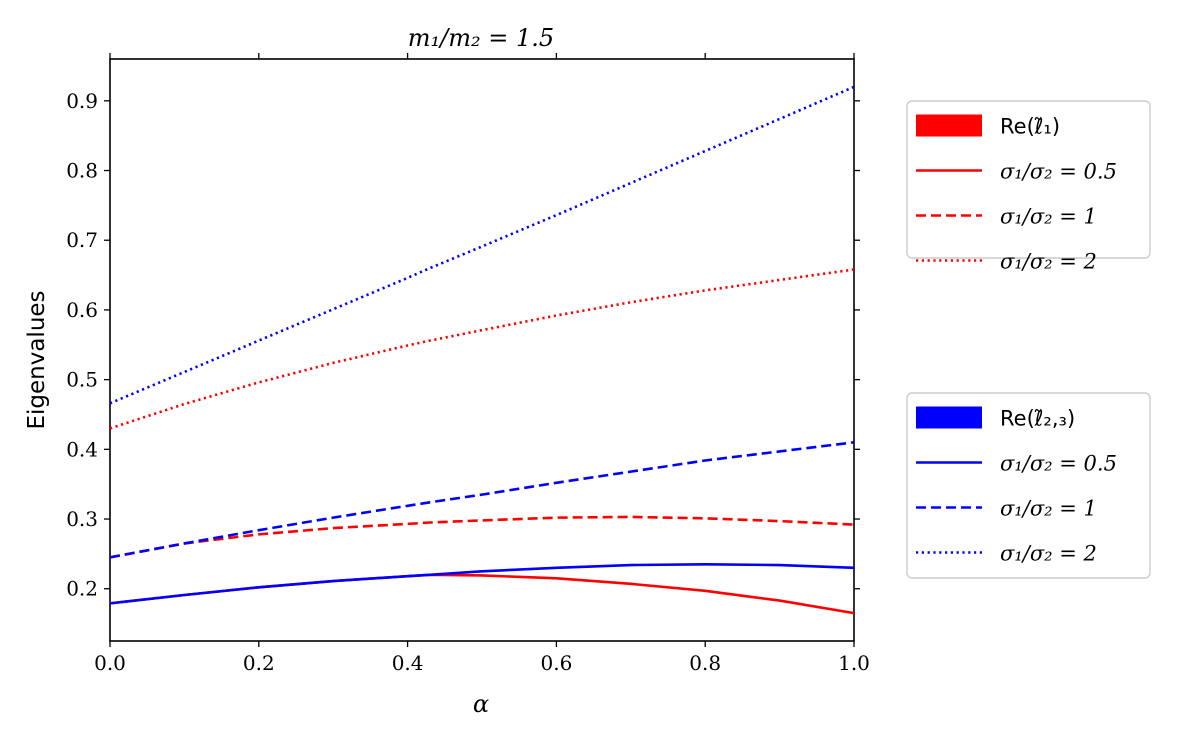  Describe the element at coordinates (1030, 127) in the screenshot. I see `legend-header: Re(ℓ̃₁)` at that location.